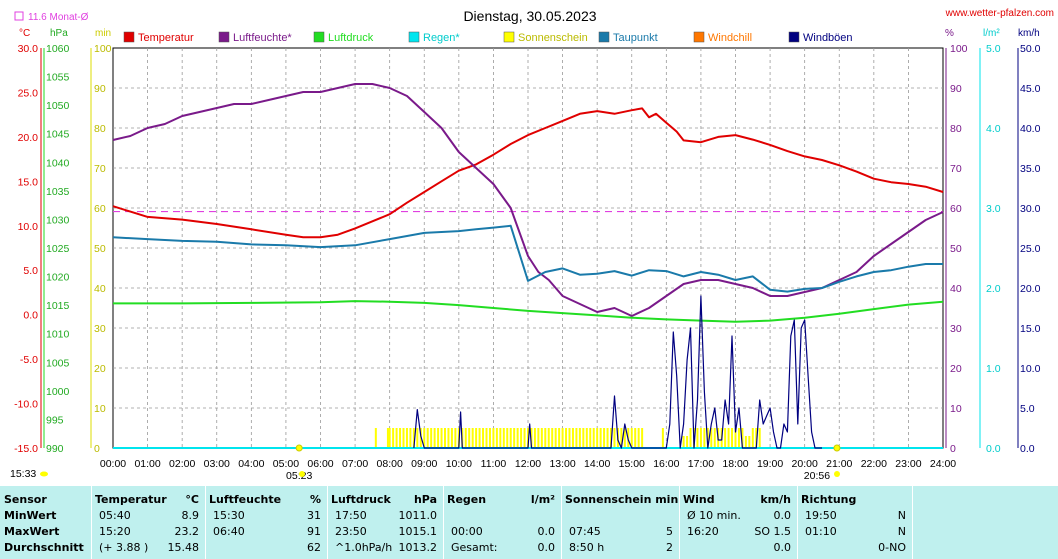 This screenshot has width=1058, height=559. I want to click on table-cell-value: SO 1.5, so click(772, 531).